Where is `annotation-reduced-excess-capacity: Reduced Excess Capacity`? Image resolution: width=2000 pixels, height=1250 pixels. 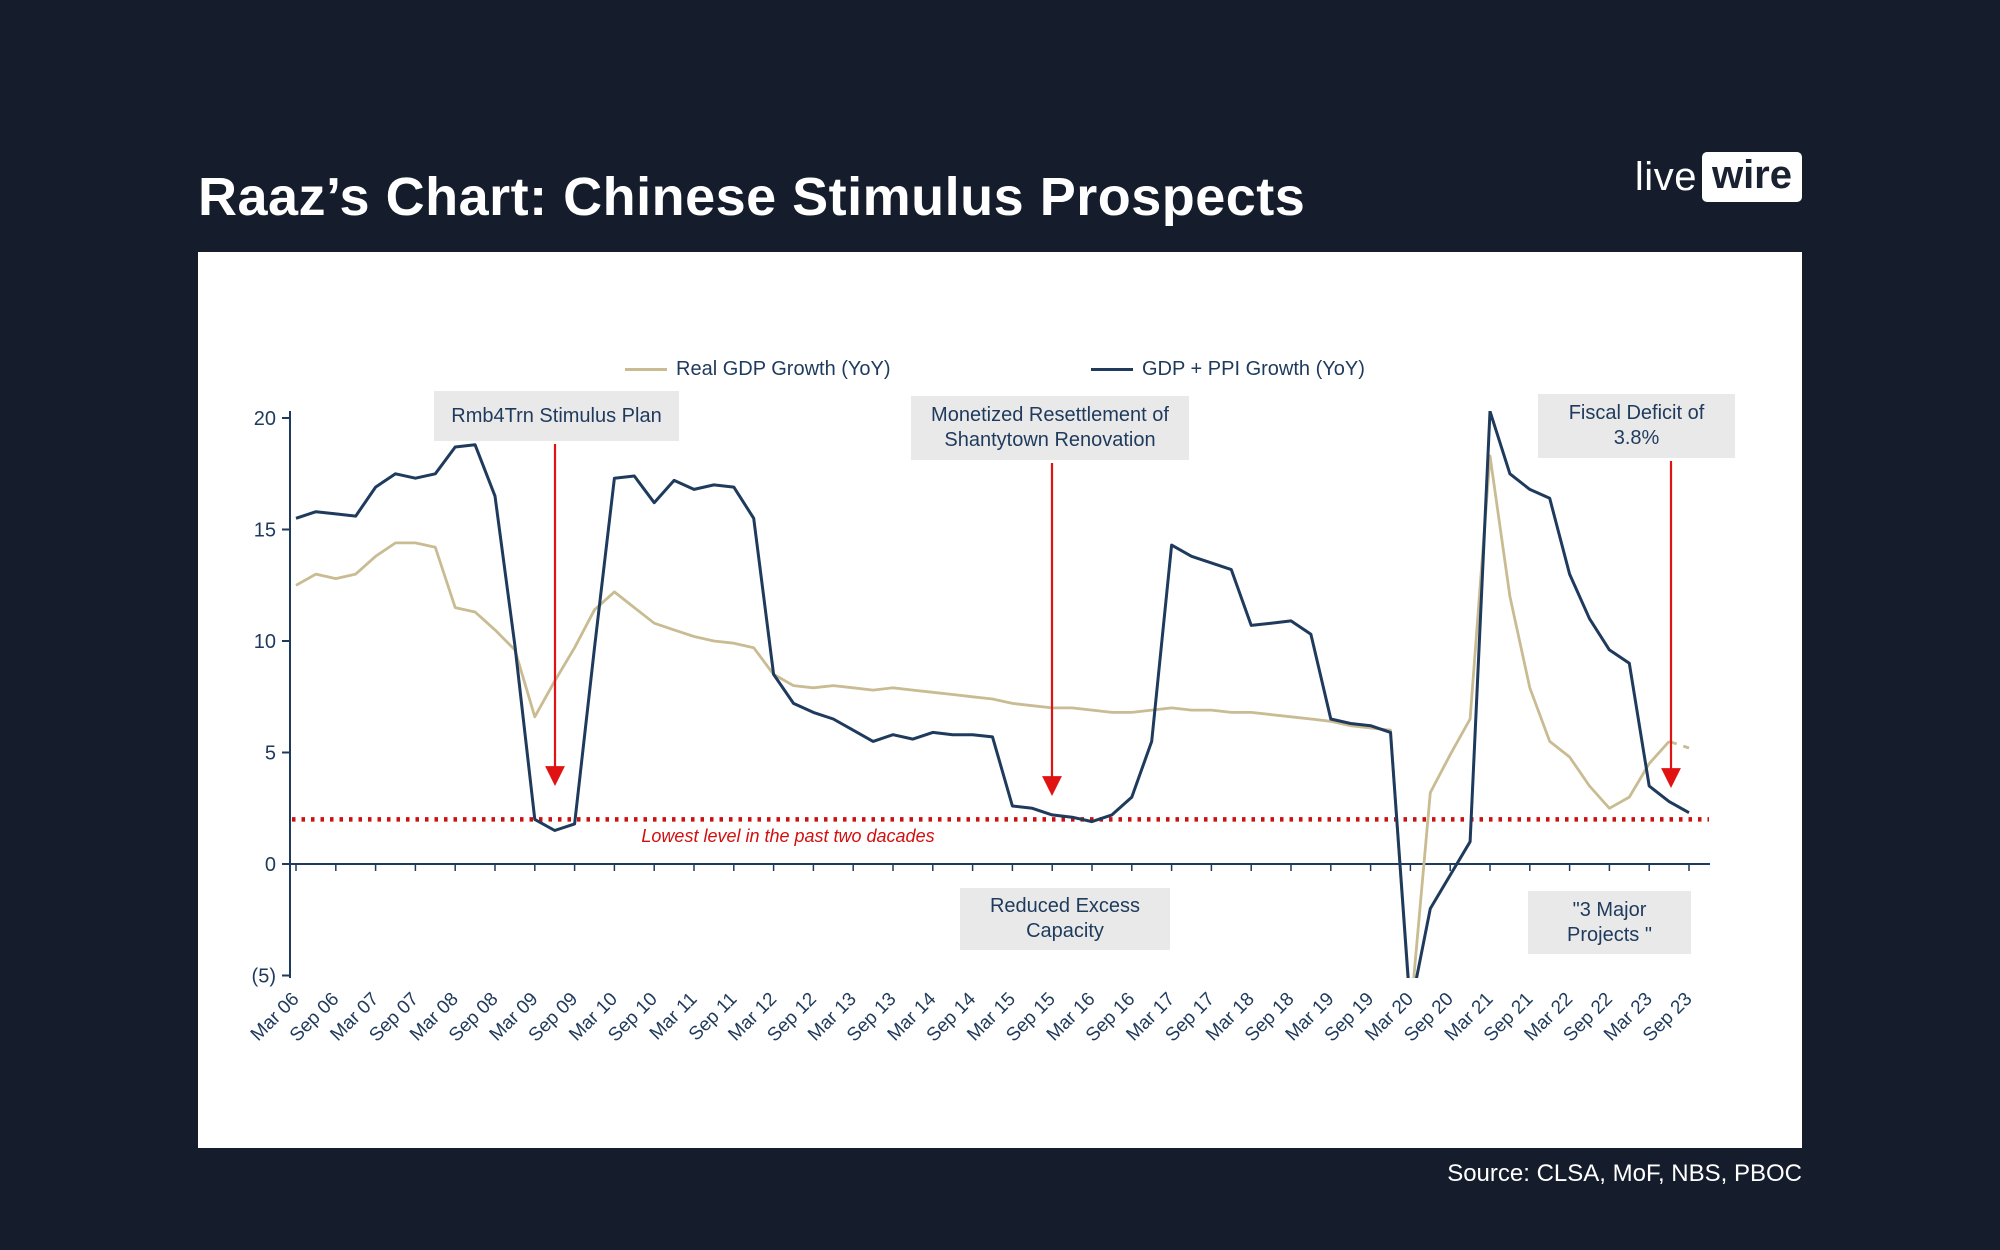 annotation-reduced-excess-capacity: Reduced Excess Capacity is located at coordinates (1065, 919).